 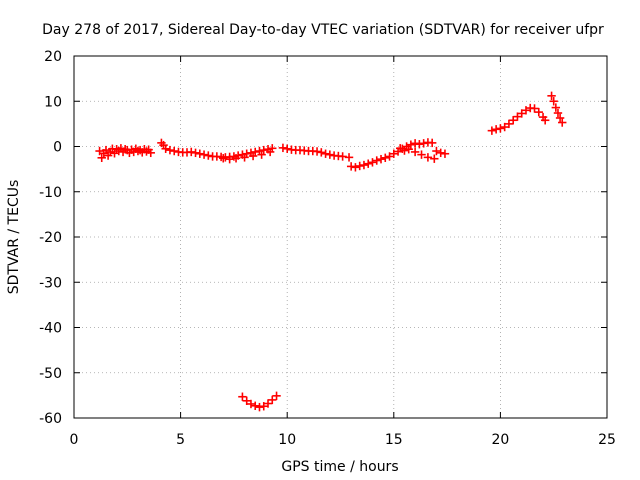 What do you see at coordinates (74, 440) in the screenshot?
I see `x-tick-label: 0` at bounding box center [74, 440].